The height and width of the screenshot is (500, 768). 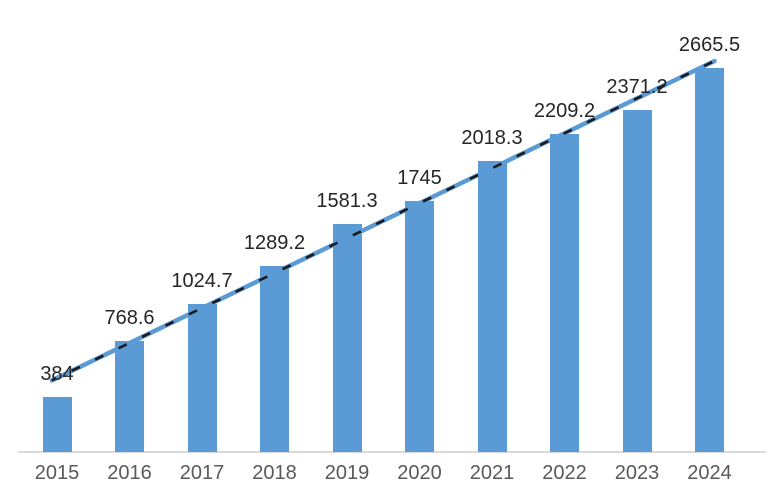 I want to click on x-axis-label-2015: 2015, so click(x=57, y=473).